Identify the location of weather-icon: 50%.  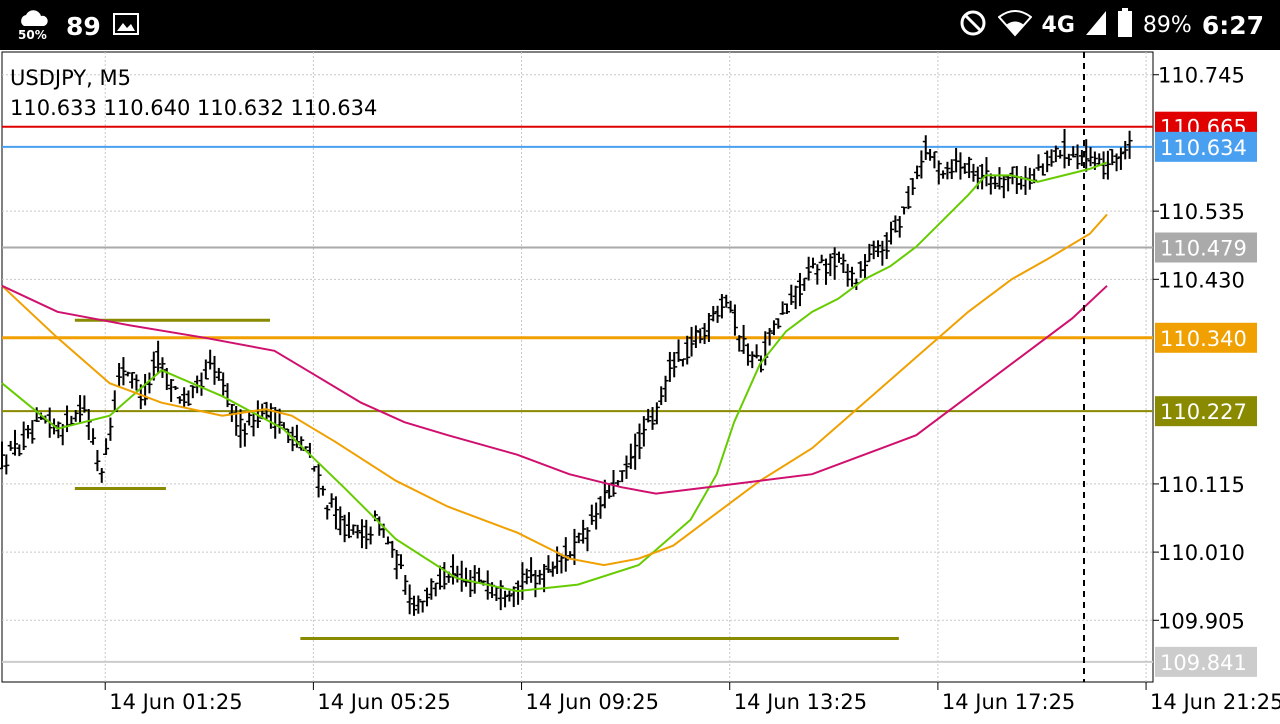
(36, 26).